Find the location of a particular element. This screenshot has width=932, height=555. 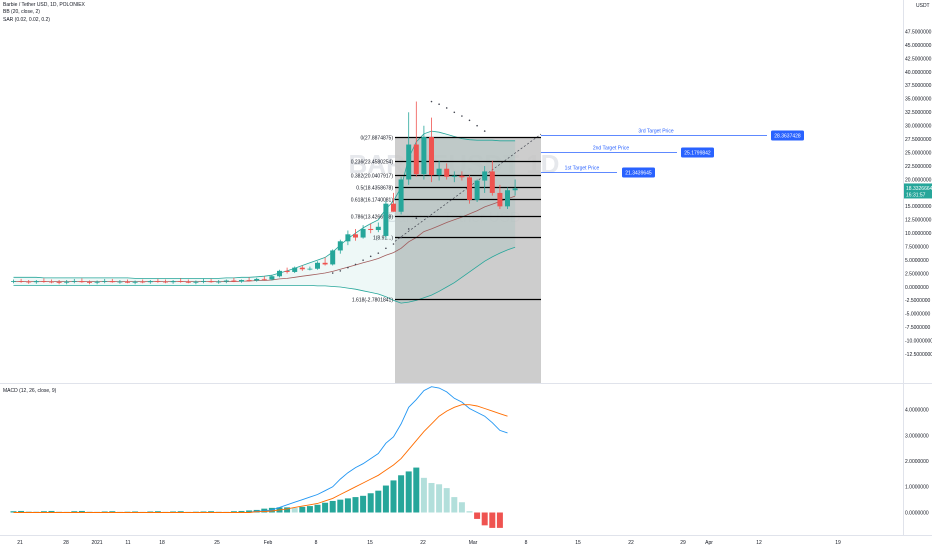

price-axis-label: -5.0000000 is located at coordinates (918, 315).